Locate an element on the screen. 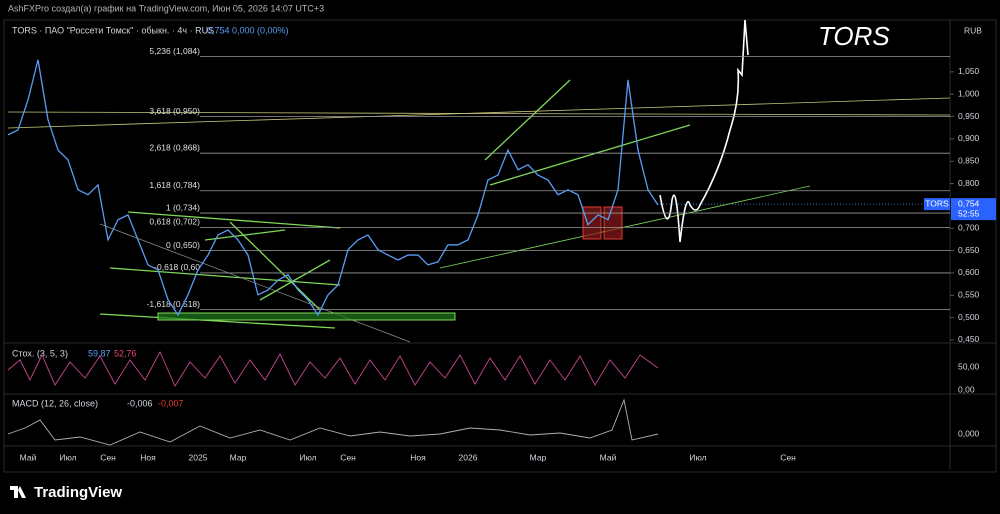 Image resolution: width=1000 pixels, height=514 pixels. y-tick-label: 0,800 is located at coordinates (969, 183).